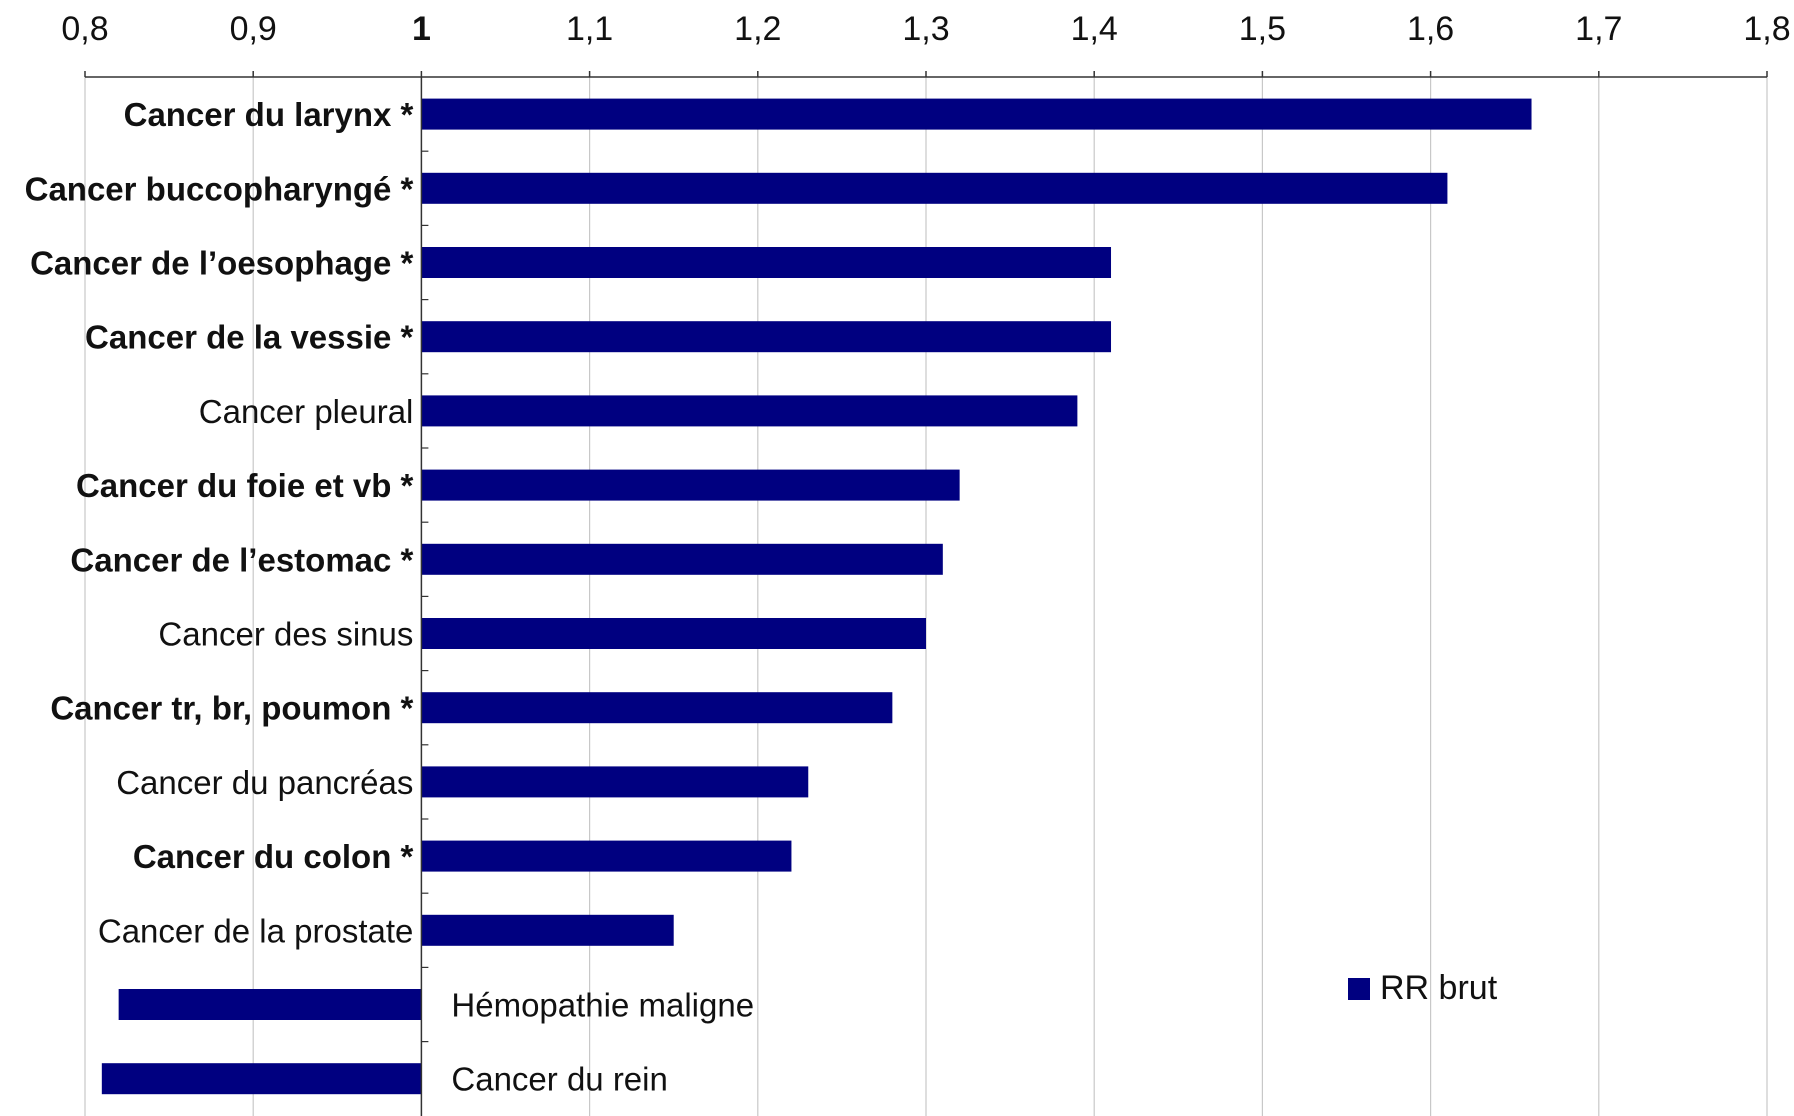  What do you see at coordinates (221, 263) in the screenshot?
I see `category-label: Cancer de l’oesophage *` at bounding box center [221, 263].